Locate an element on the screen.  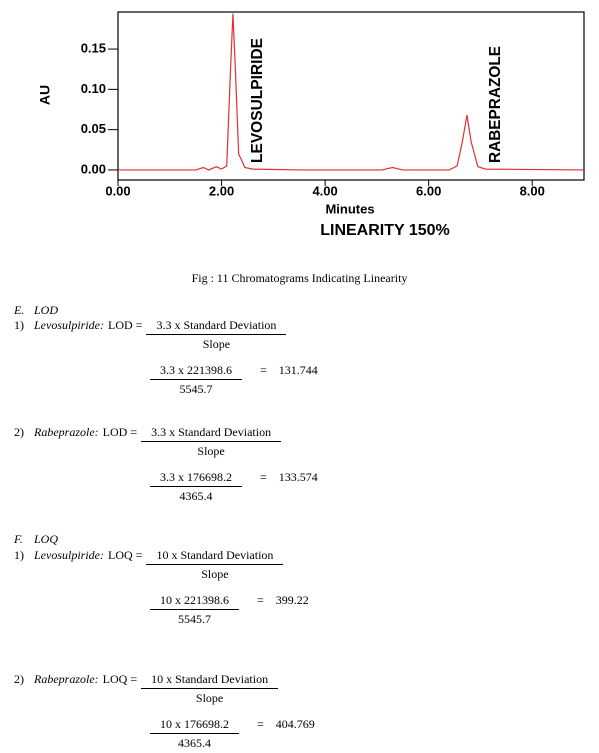
y-tick-label: 0.05 is located at coordinates (93, 128).